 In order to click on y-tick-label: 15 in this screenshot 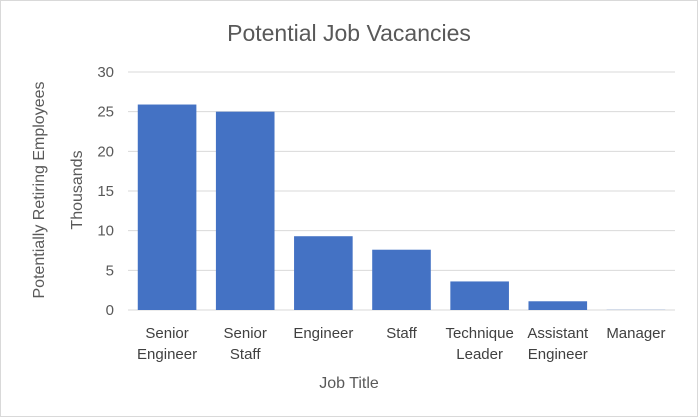, I will do `click(105, 191)`.